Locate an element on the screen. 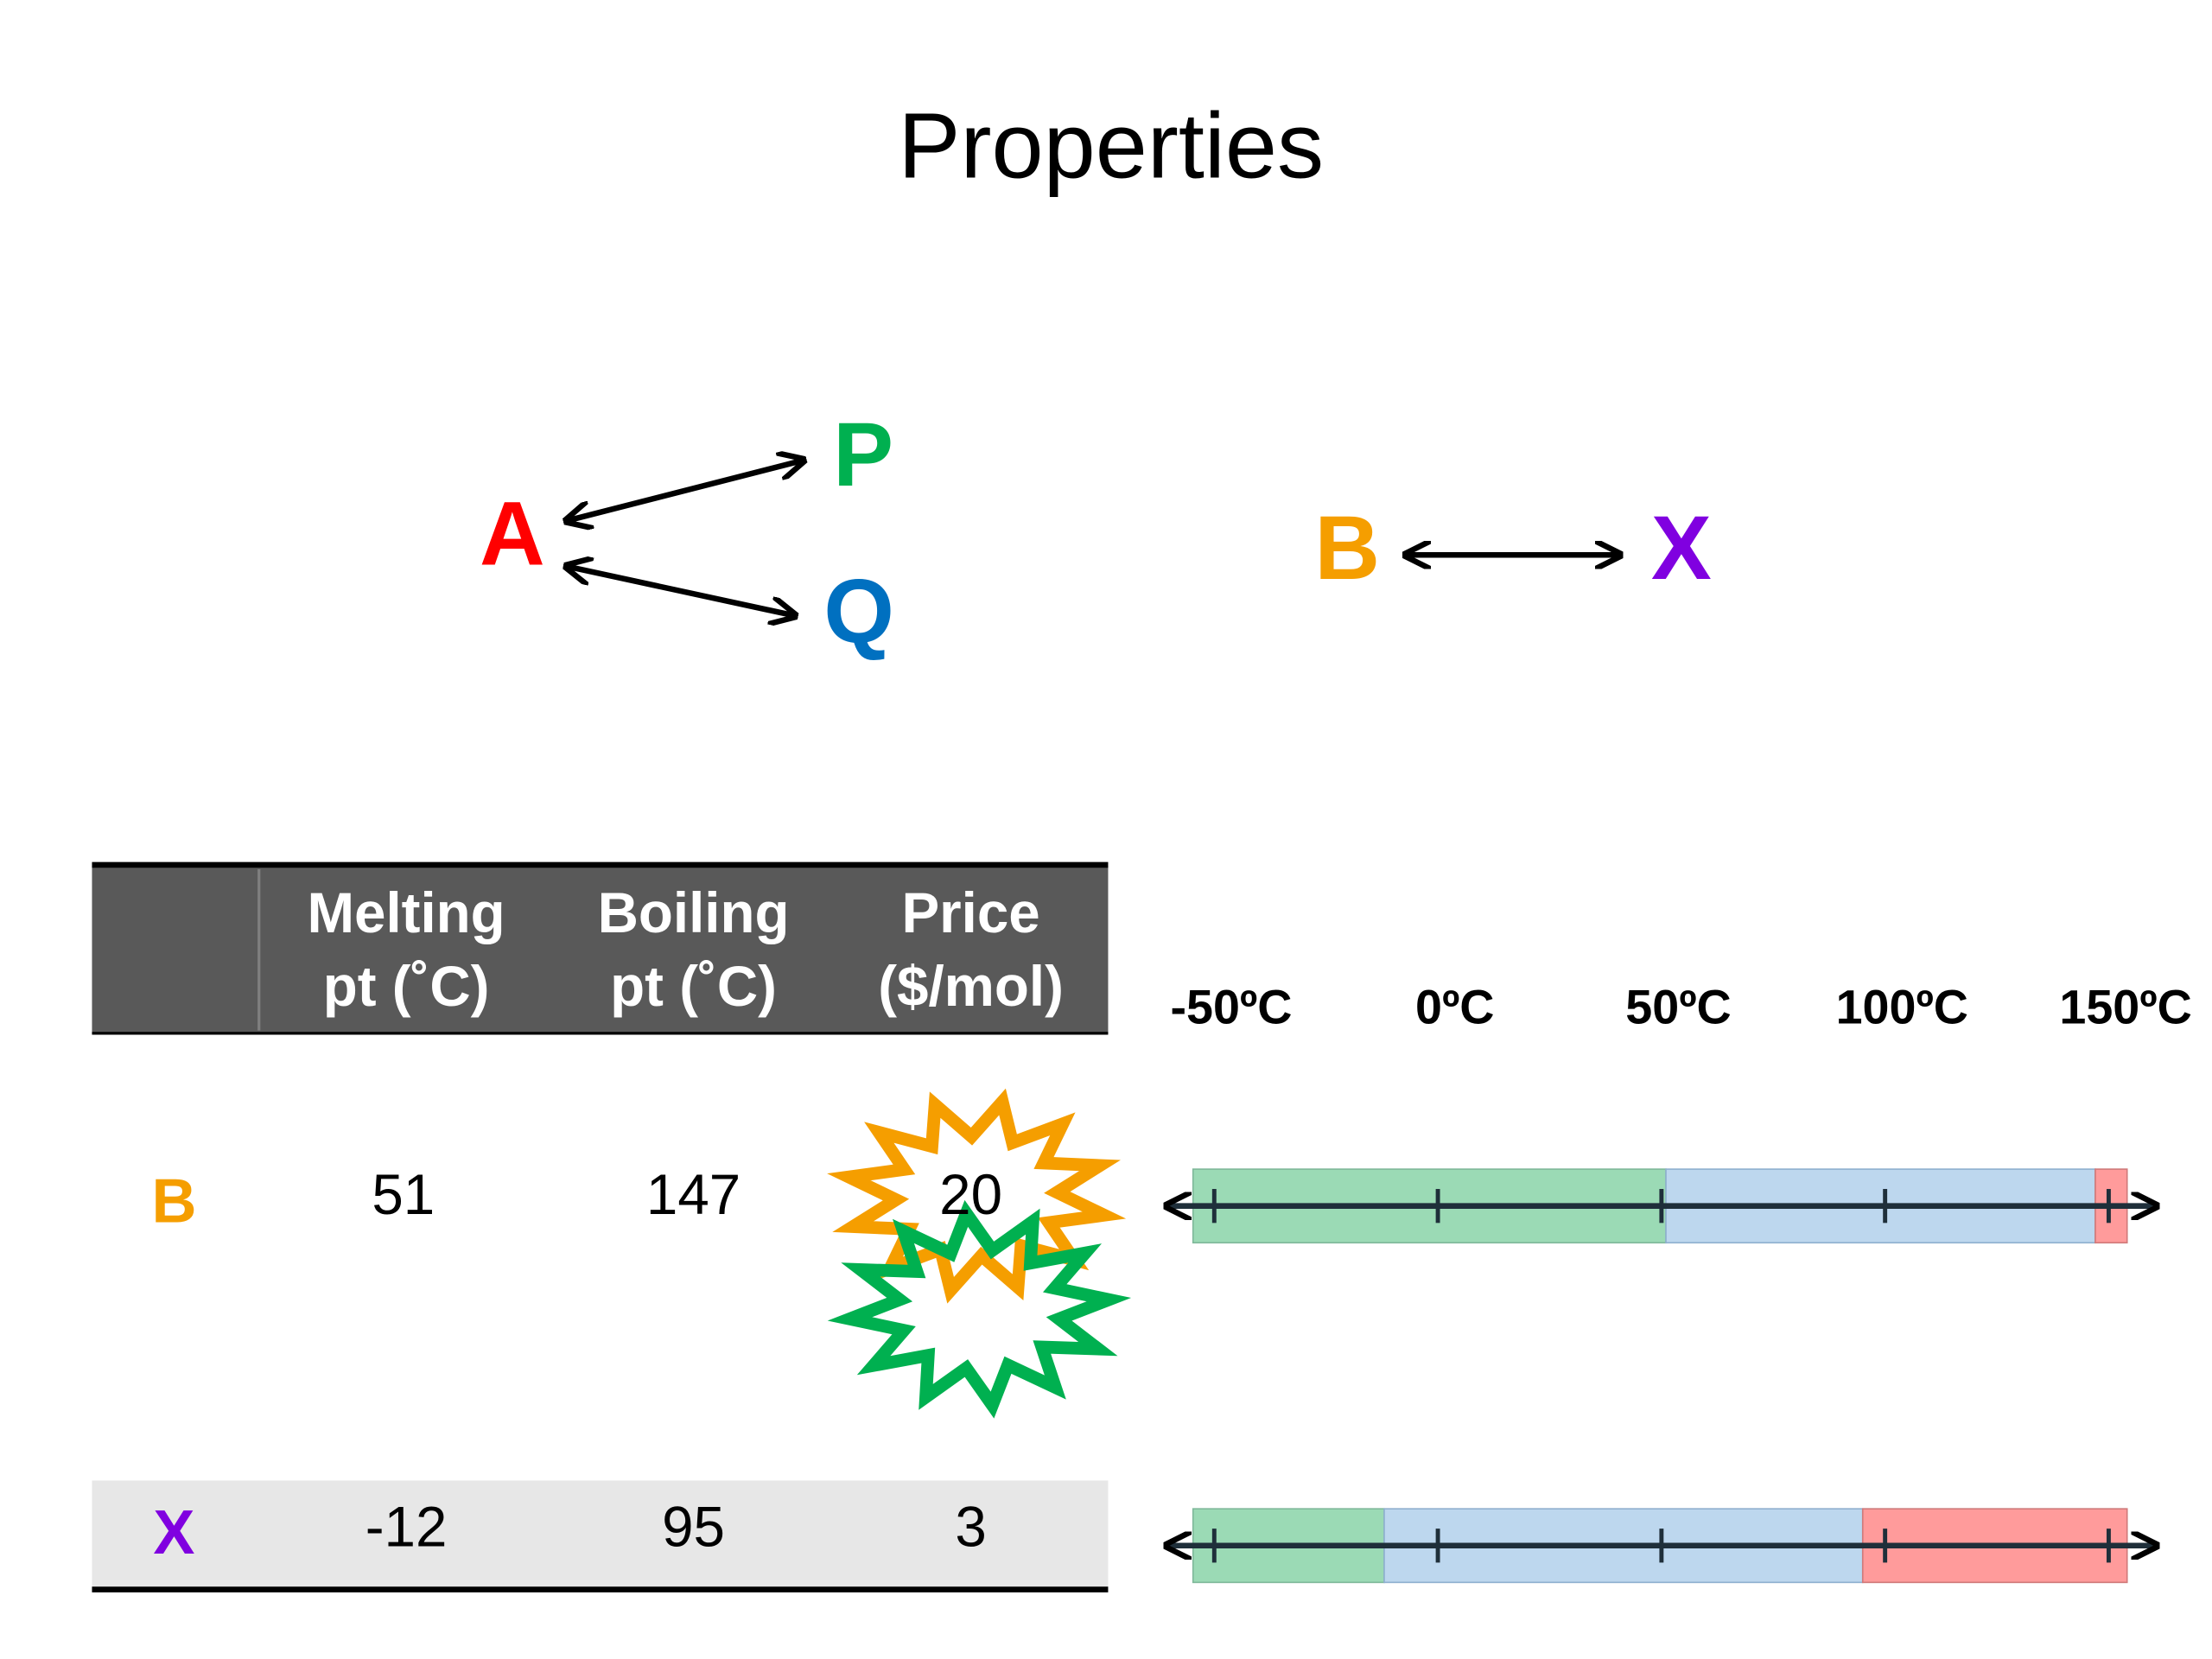 Image resolution: width=2212 pixels, height=1659 pixels. table-header is located at coordinates (600, 949).